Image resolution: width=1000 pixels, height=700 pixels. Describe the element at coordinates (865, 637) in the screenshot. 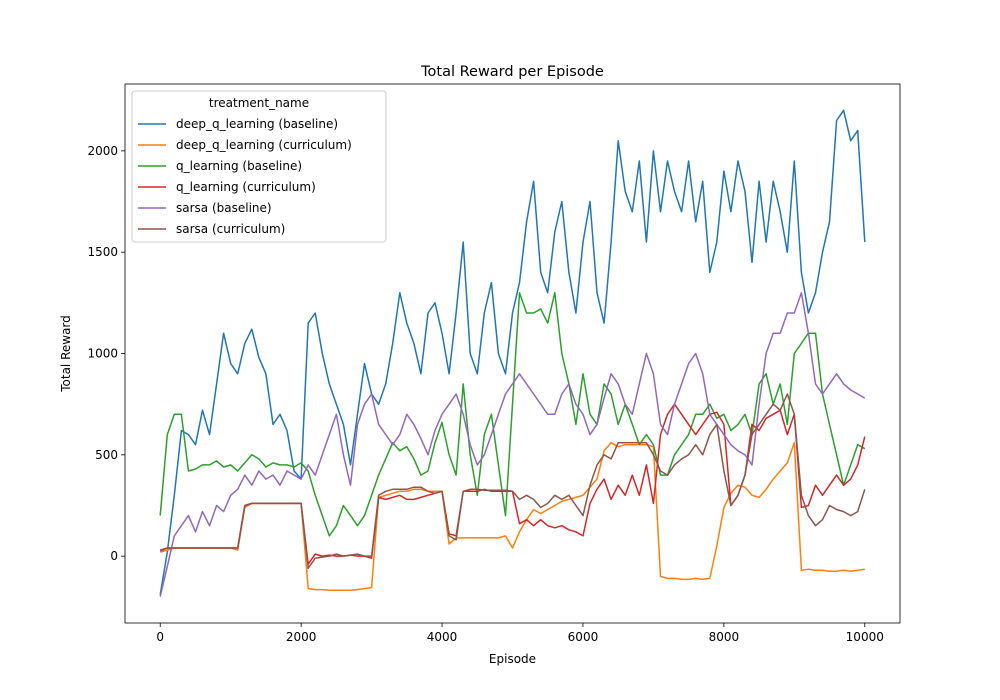

I see `x-tick-label: 10000` at that location.